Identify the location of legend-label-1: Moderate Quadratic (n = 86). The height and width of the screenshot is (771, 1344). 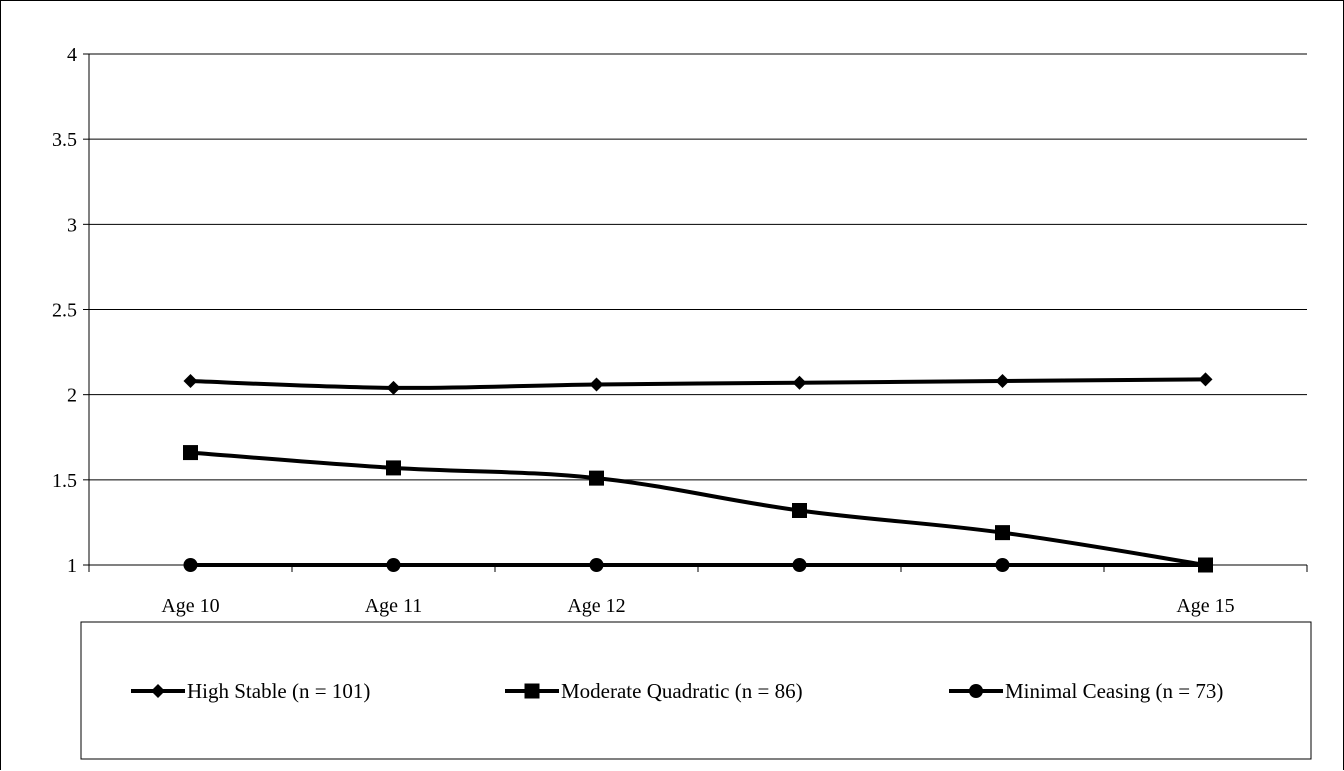
(682, 691).